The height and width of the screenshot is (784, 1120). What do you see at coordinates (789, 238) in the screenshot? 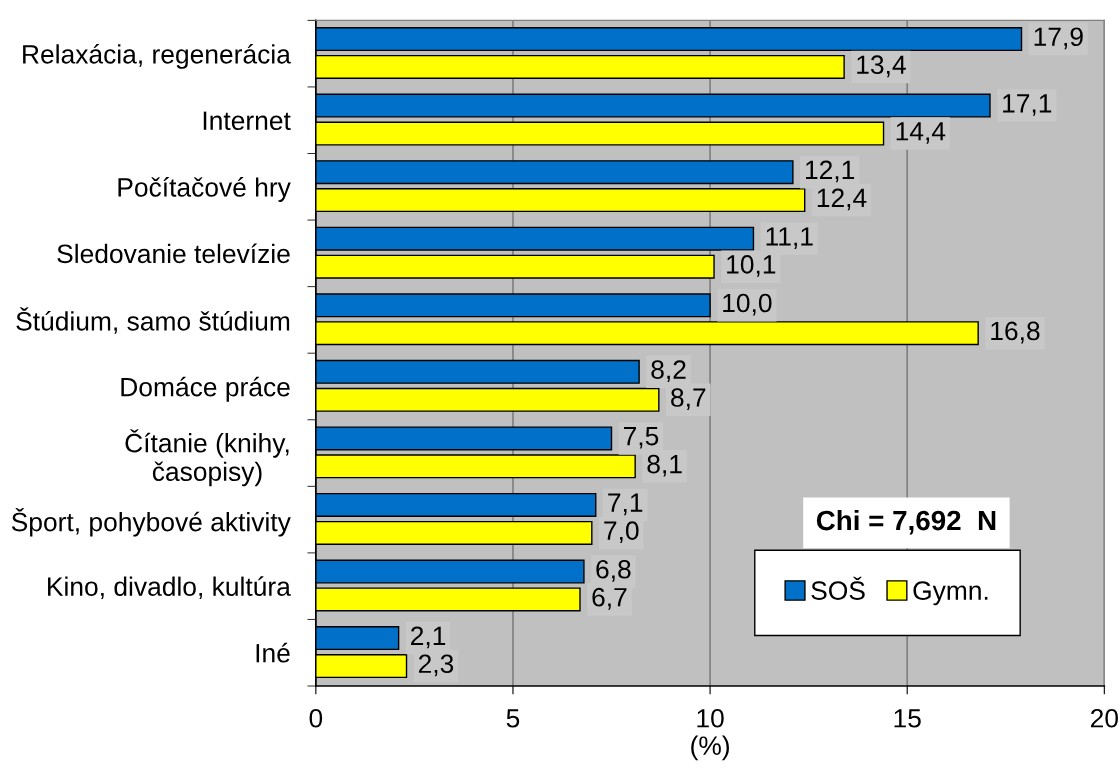
I see `data-label: 11,1` at bounding box center [789, 238].